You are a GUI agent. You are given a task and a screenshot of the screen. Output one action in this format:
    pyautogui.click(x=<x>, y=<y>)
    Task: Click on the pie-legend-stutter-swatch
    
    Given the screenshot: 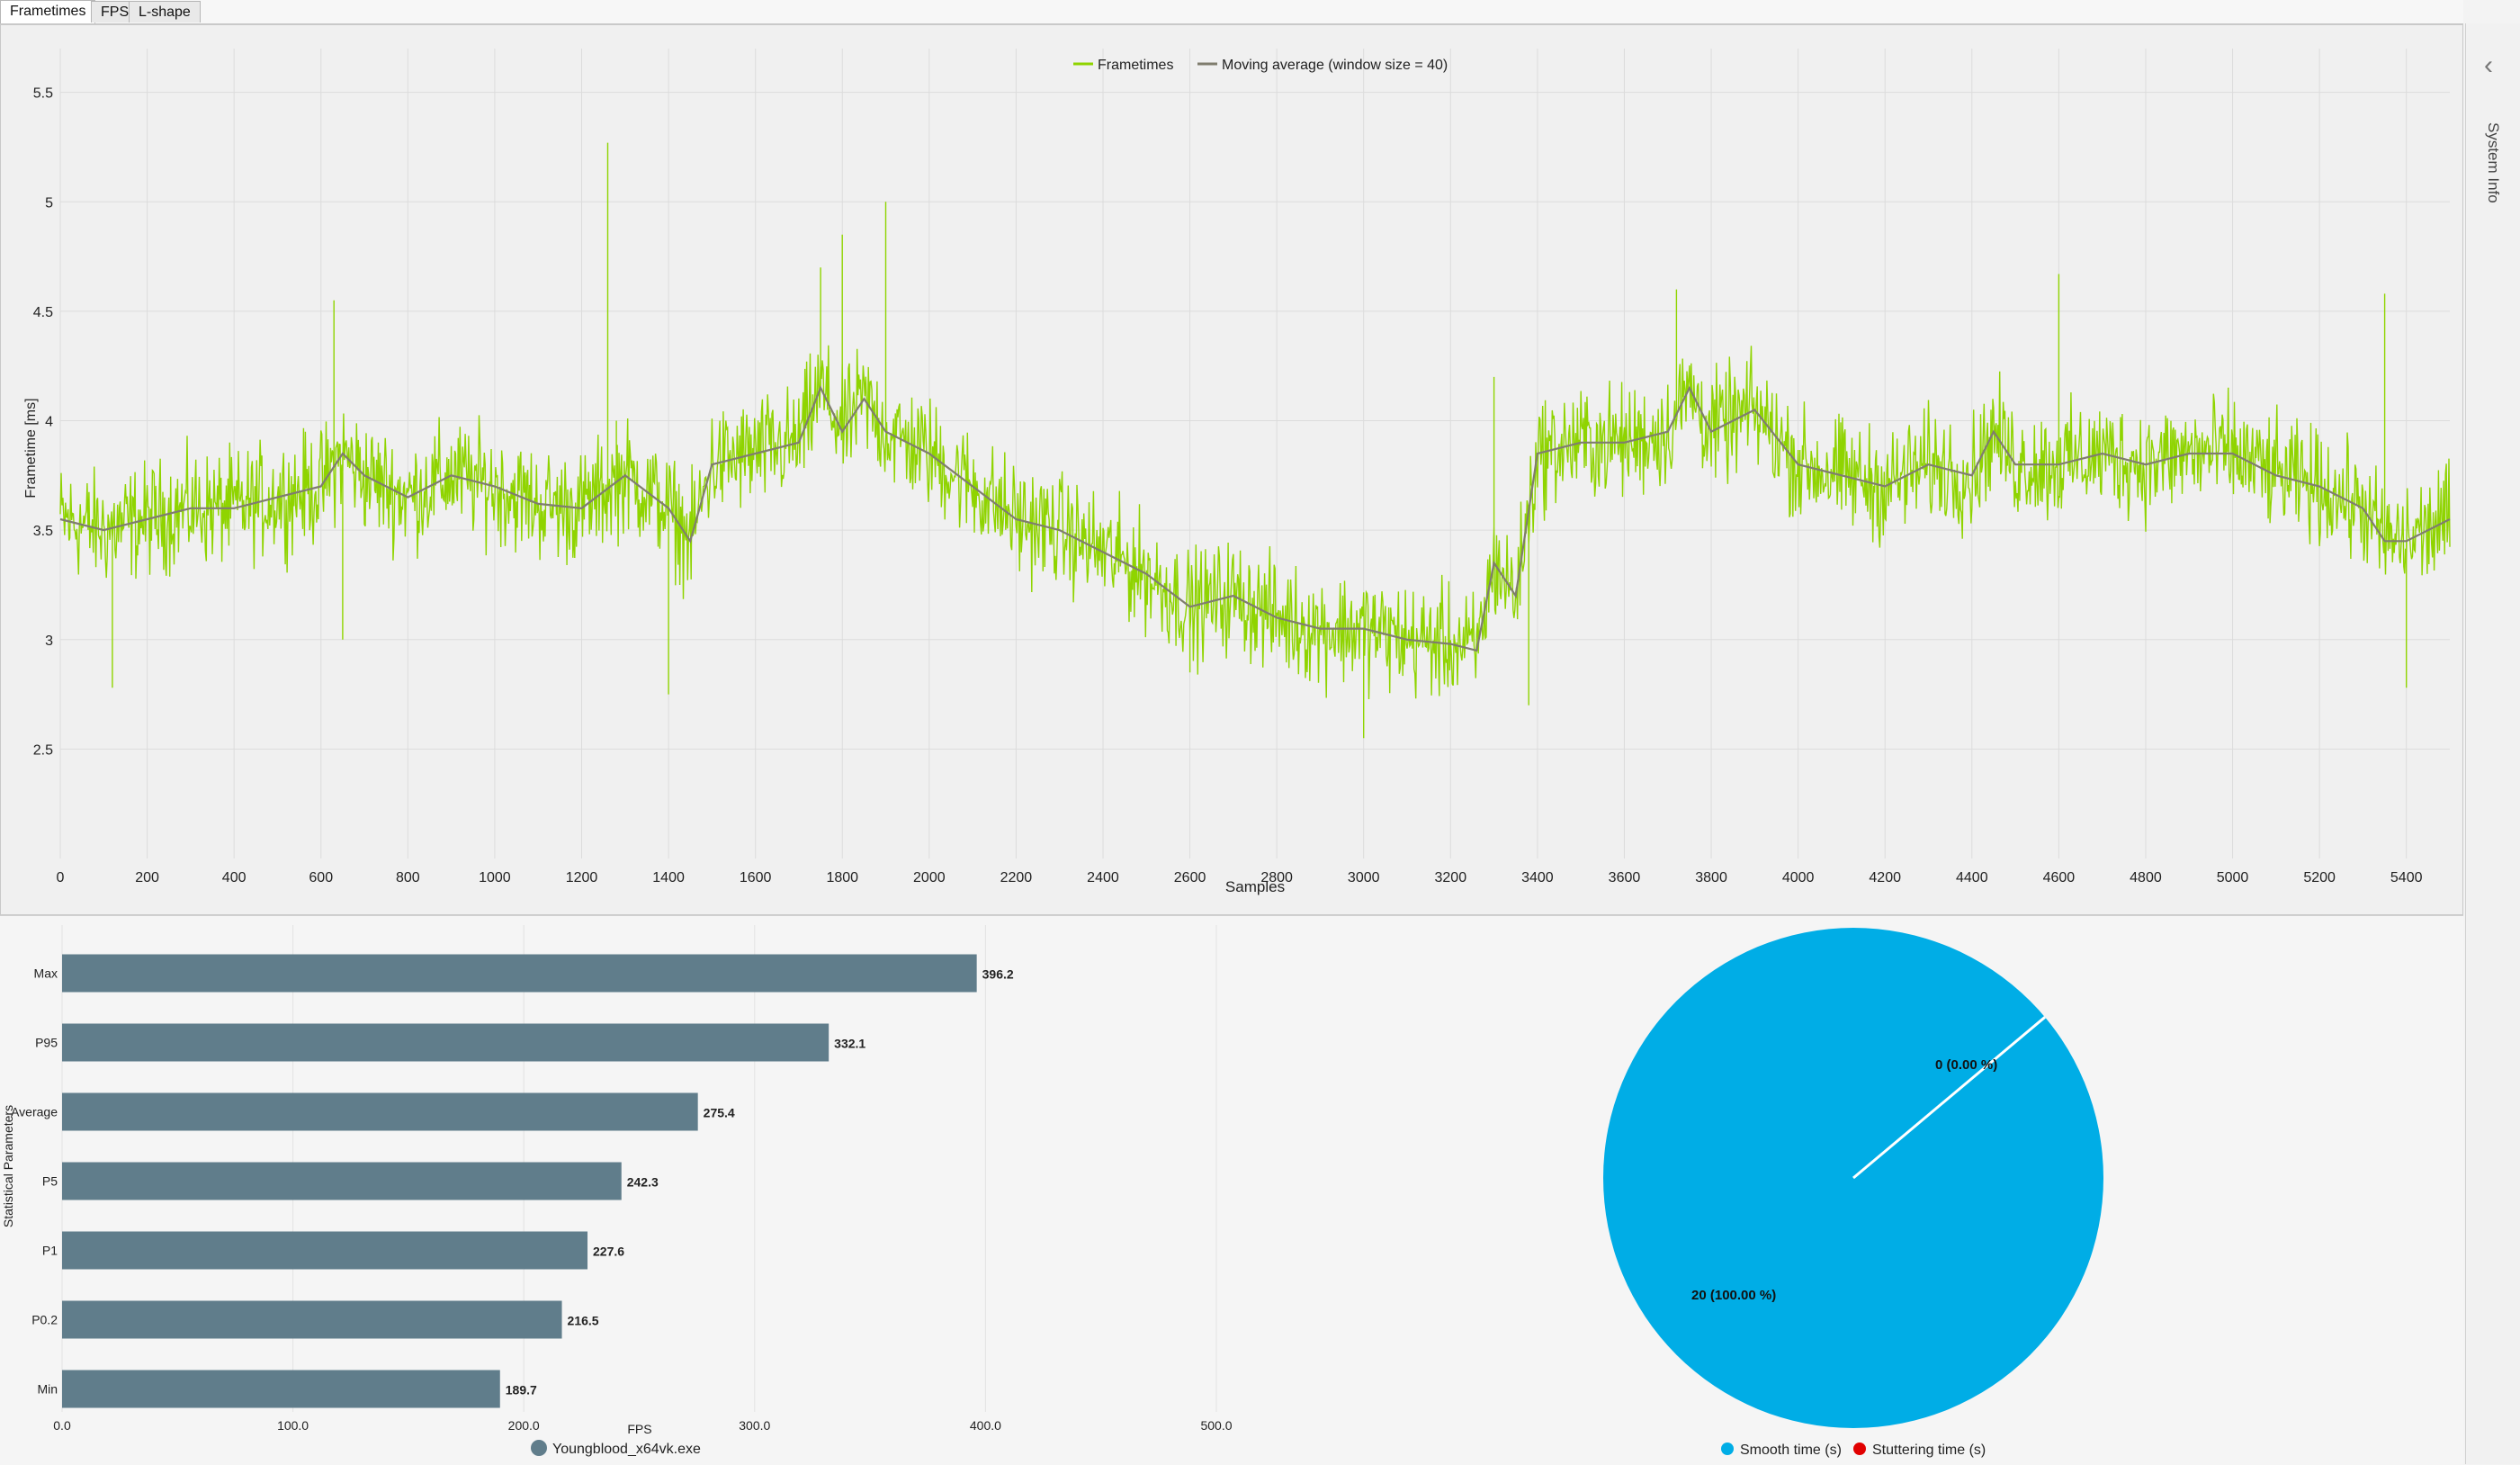 What is the action you would take?
    pyautogui.click(x=1859, y=1449)
    